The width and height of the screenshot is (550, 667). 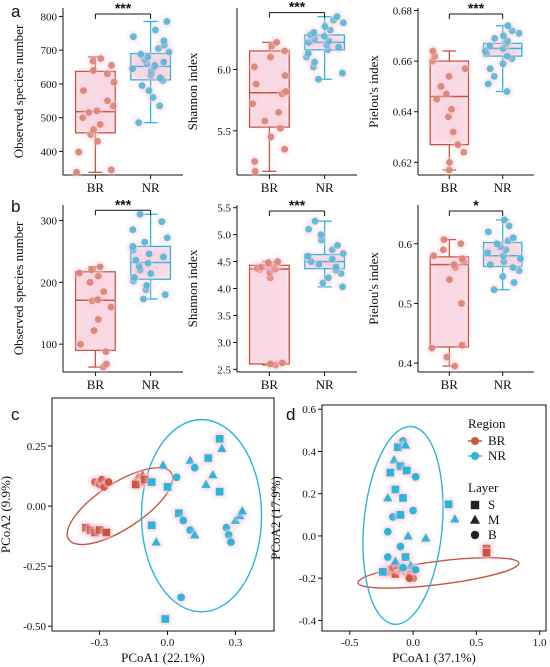 I want to click on y-tick-label: -0.4, so click(x=308, y=621).